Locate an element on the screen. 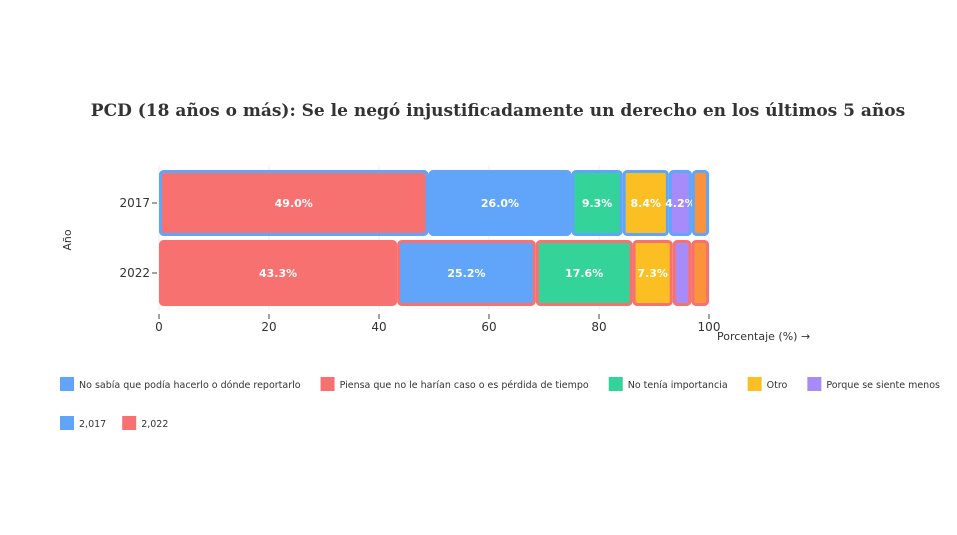 Image resolution: width=957 pixels, height=535 pixels. legend-item: No tenía importancia is located at coordinates (678, 385).